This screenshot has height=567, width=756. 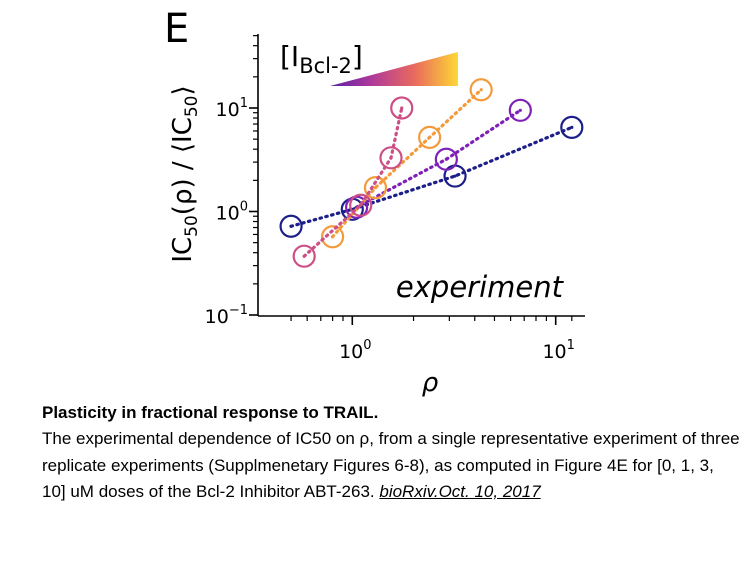 What do you see at coordinates (430, 383) in the screenshot?
I see `x-axis-label: ρ` at bounding box center [430, 383].